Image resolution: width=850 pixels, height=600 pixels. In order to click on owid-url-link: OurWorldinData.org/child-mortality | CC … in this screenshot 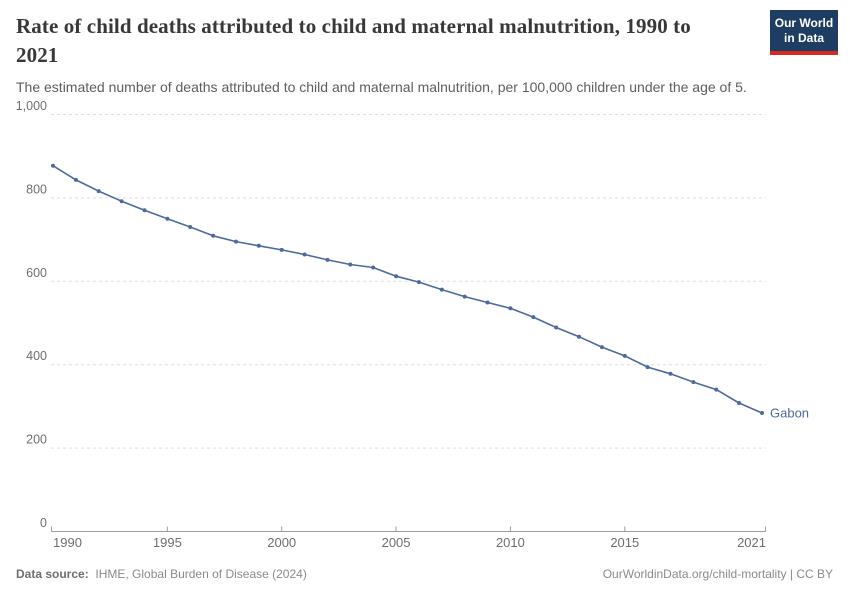, I will do `click(717, 574)`.